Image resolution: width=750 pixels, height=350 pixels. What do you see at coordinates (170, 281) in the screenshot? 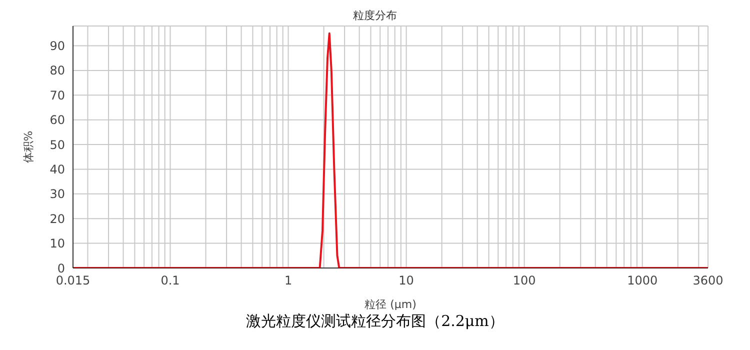
I see `x-tick-label: 0.1` at bounding box center [170, 281].